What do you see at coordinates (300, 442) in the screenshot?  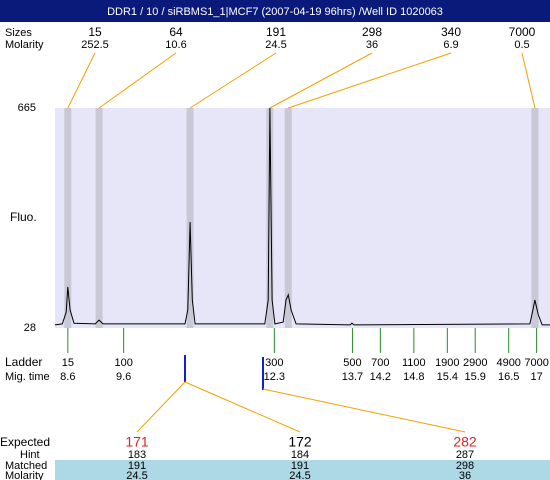 I see `expected: 172` at bounding box center [300, 442].